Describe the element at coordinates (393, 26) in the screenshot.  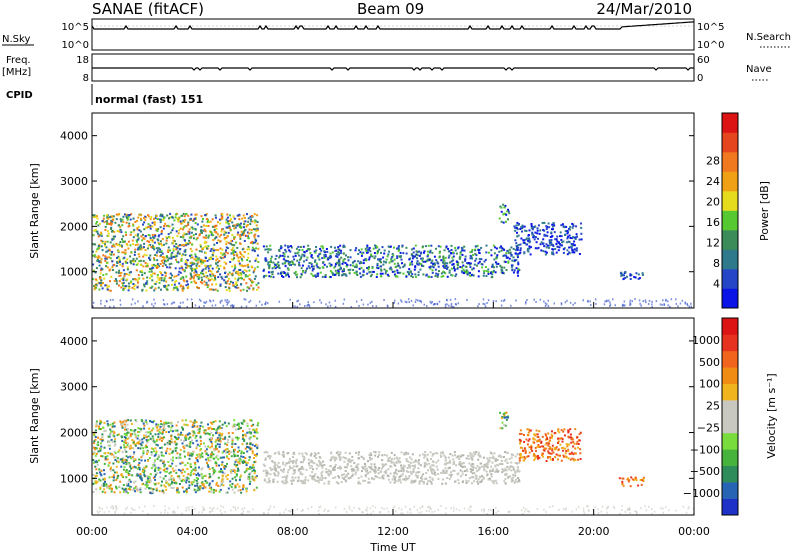
I see `nsky-trace` at that location.